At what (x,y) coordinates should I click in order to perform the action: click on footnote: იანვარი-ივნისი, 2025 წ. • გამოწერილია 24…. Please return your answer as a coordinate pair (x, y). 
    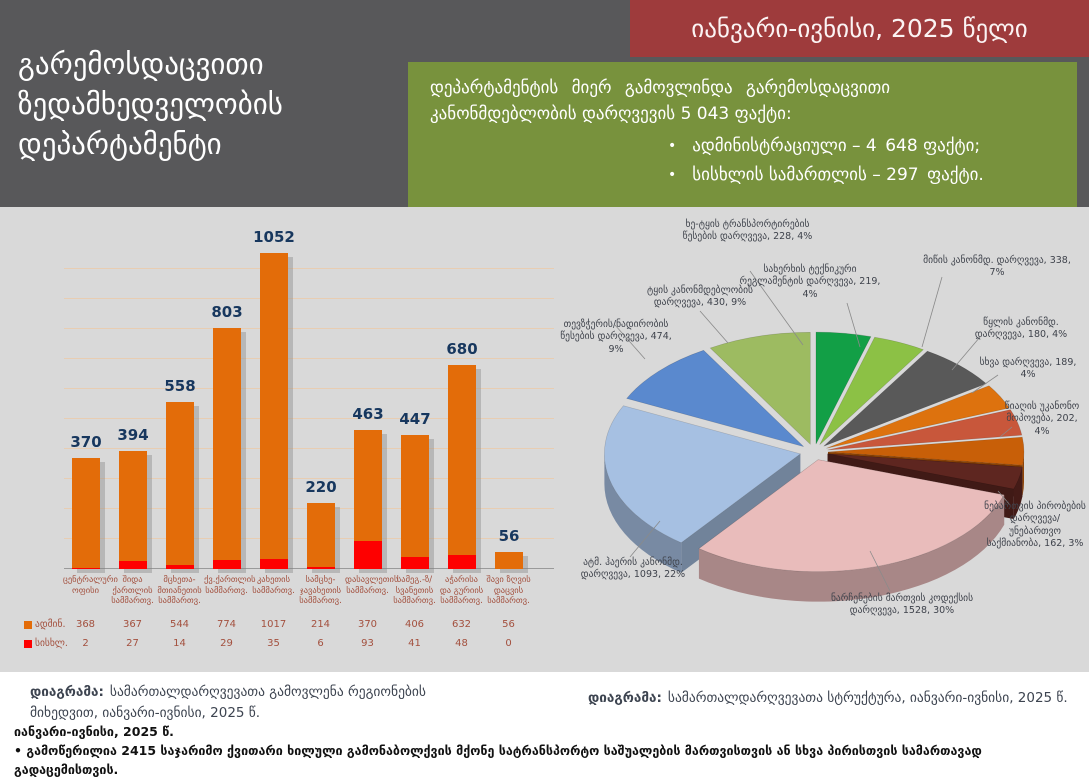
    Looking at the image, I should click on (549, 752).